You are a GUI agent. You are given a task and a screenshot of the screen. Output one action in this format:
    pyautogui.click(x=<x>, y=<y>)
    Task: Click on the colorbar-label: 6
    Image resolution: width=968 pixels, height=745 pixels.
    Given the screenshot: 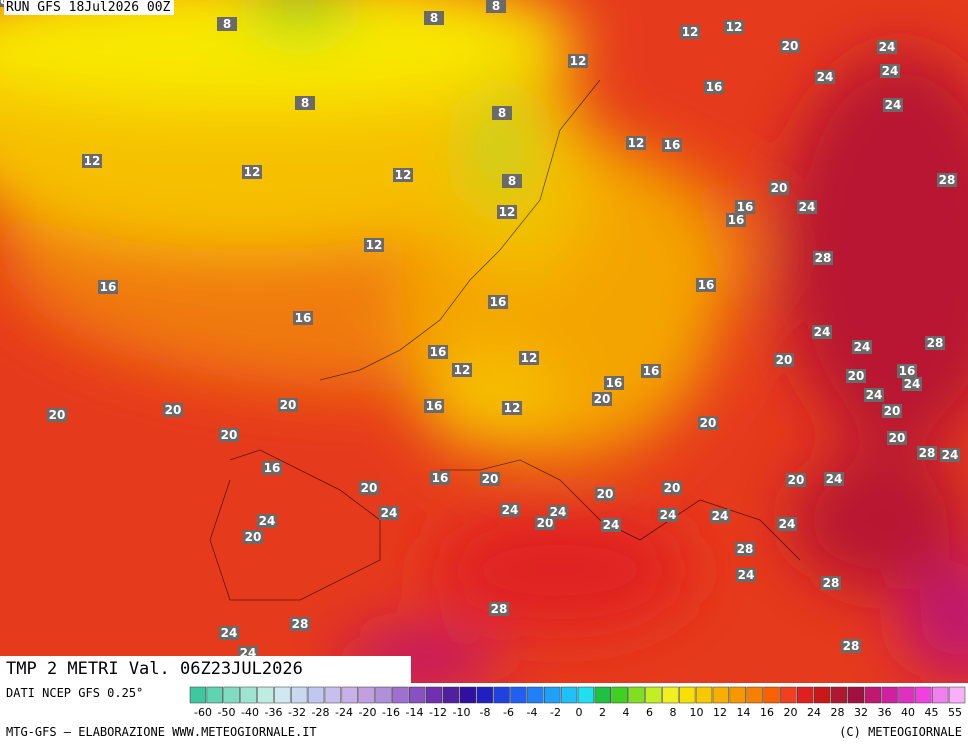 What is the action you would take?
    pyautogui.click(x=649, y=712)
    